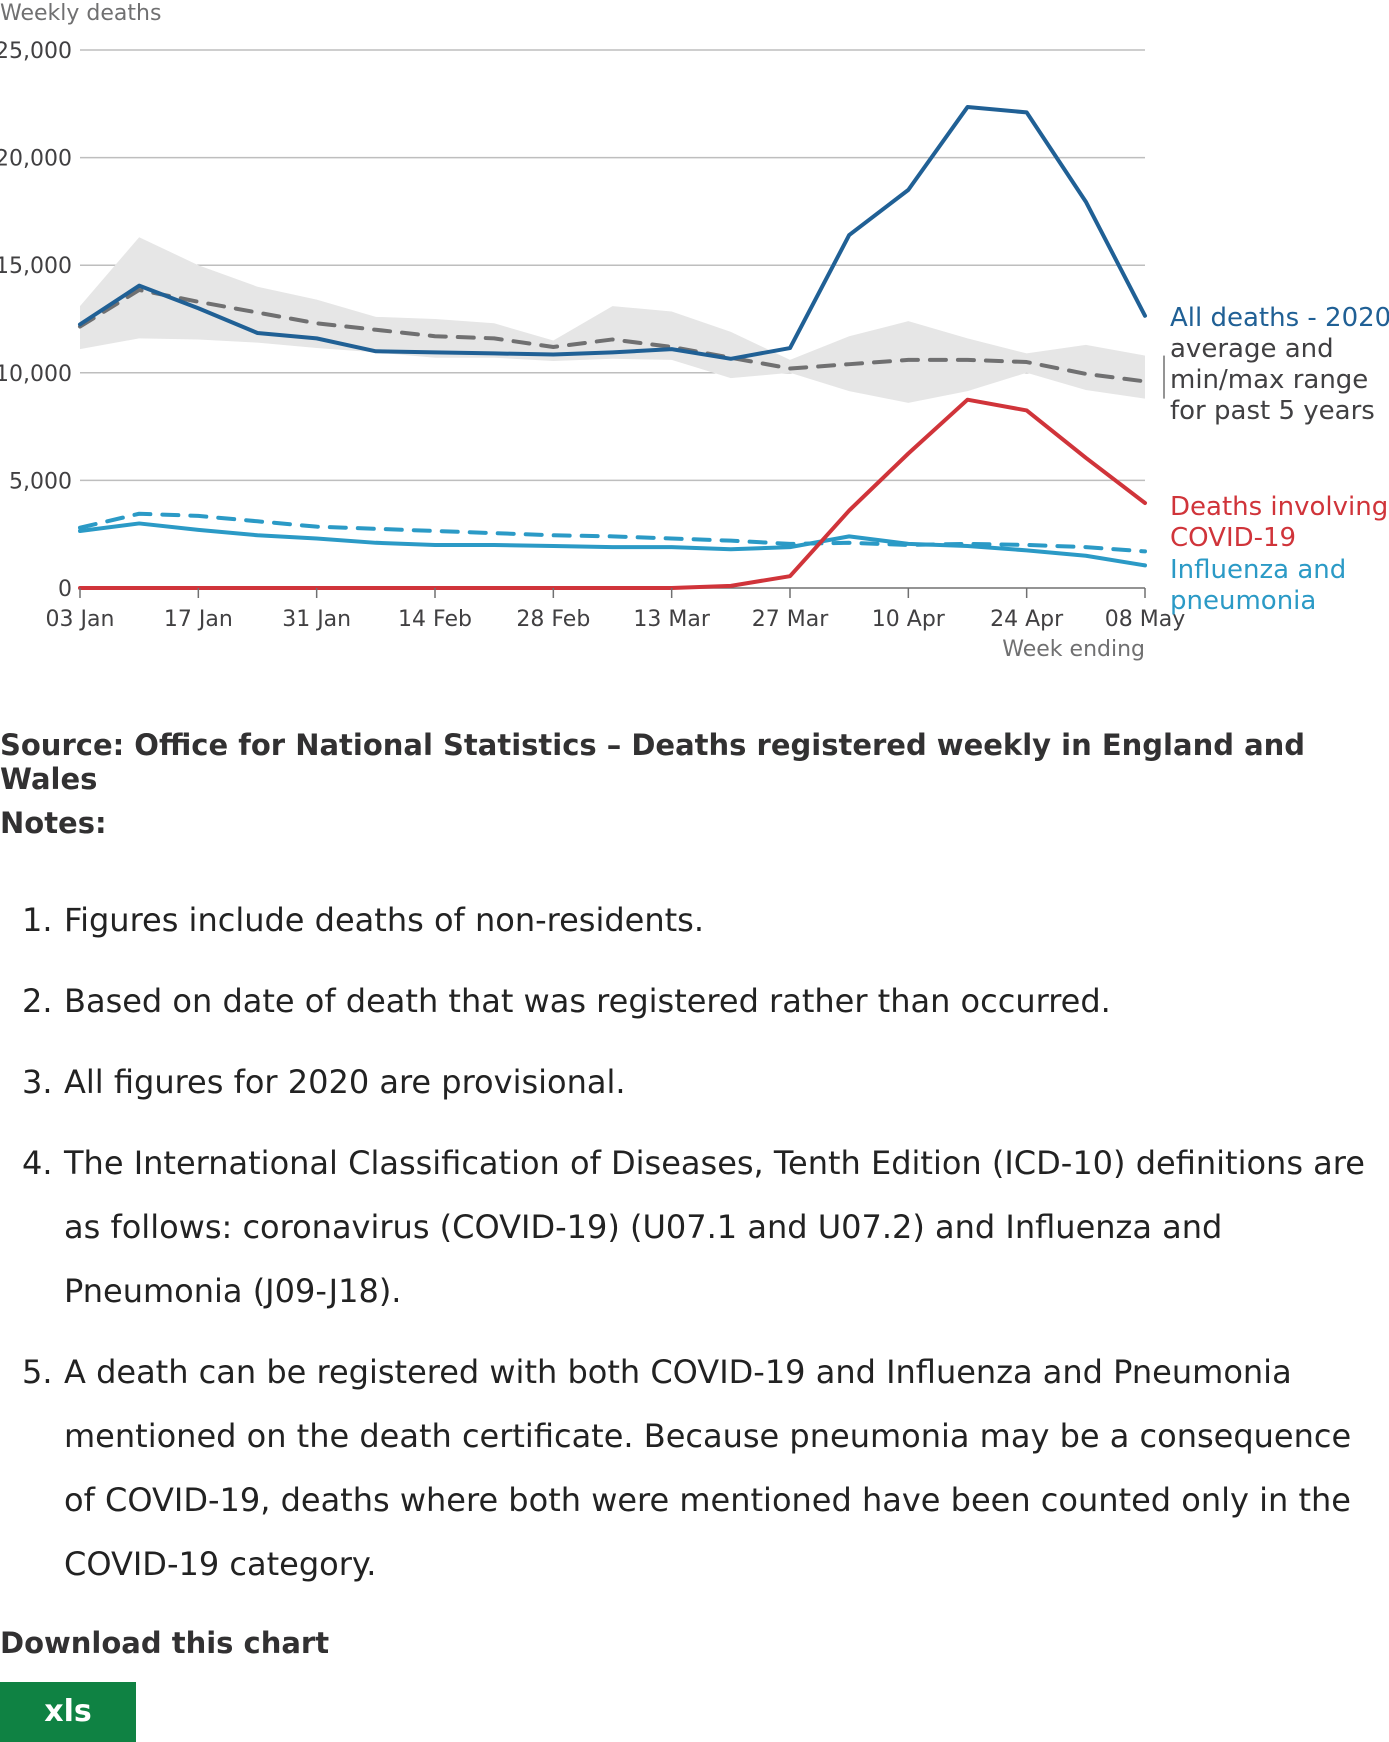 Image resolution: width=1389 pixels, height=1742 pixels. What do you see at coordinates (612, 335) in the screenshot?
I see `five-year-average-line` at bounding box center [612, 335].